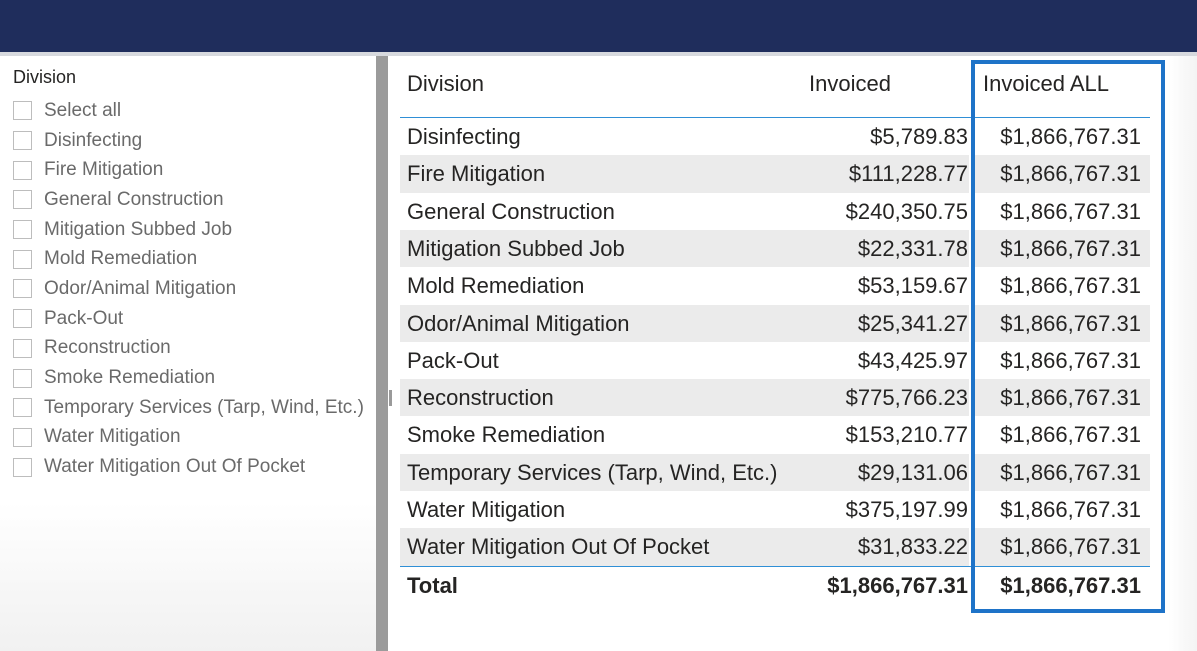  I want to click on slicer-item-label: Pack-Out, so click(84, 318).